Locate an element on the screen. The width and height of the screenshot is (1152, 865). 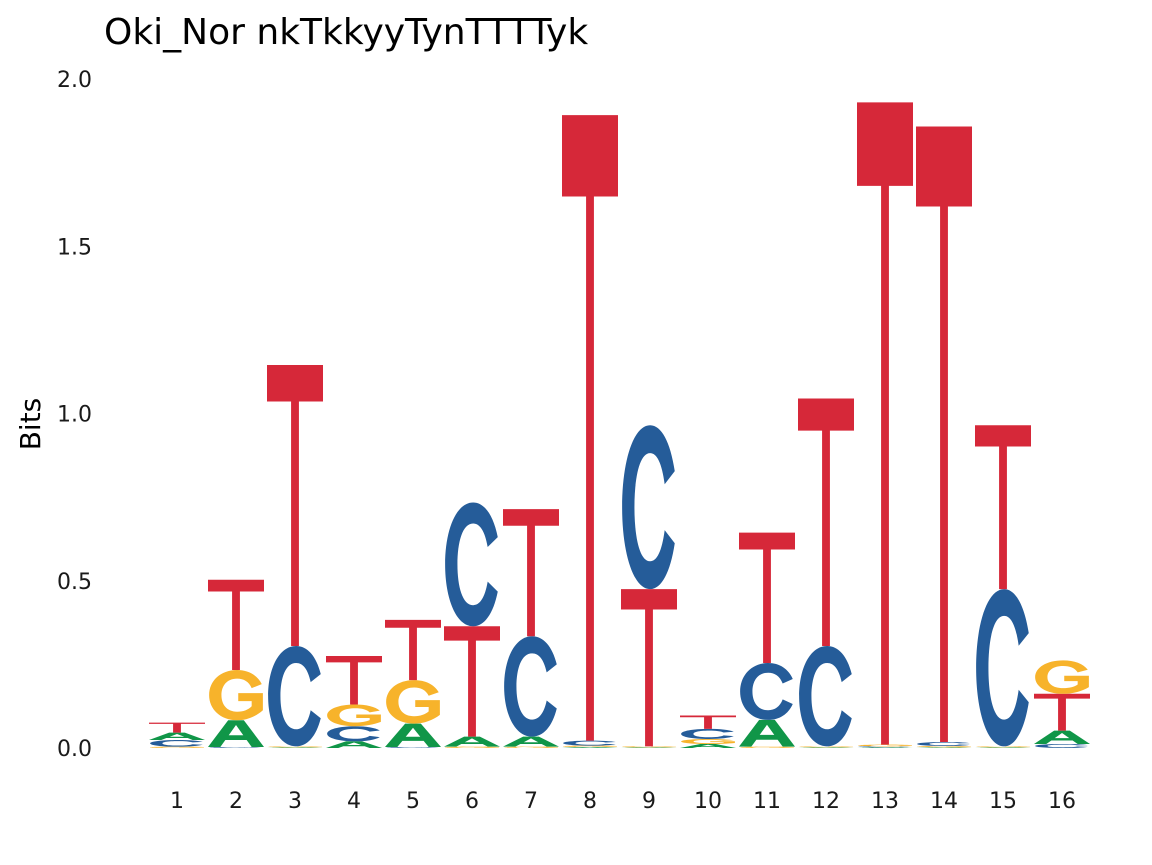
x-tick-label: 11 is located at coordinates (767, 801).